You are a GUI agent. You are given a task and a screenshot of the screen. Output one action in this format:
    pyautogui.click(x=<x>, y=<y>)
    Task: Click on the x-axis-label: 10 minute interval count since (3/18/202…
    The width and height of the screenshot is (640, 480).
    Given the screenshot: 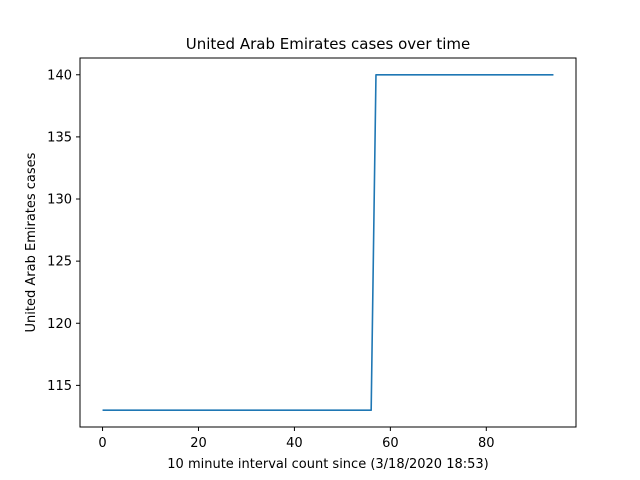 What is the action you would take?
    pyautogui.click(x=327, y=464)
    